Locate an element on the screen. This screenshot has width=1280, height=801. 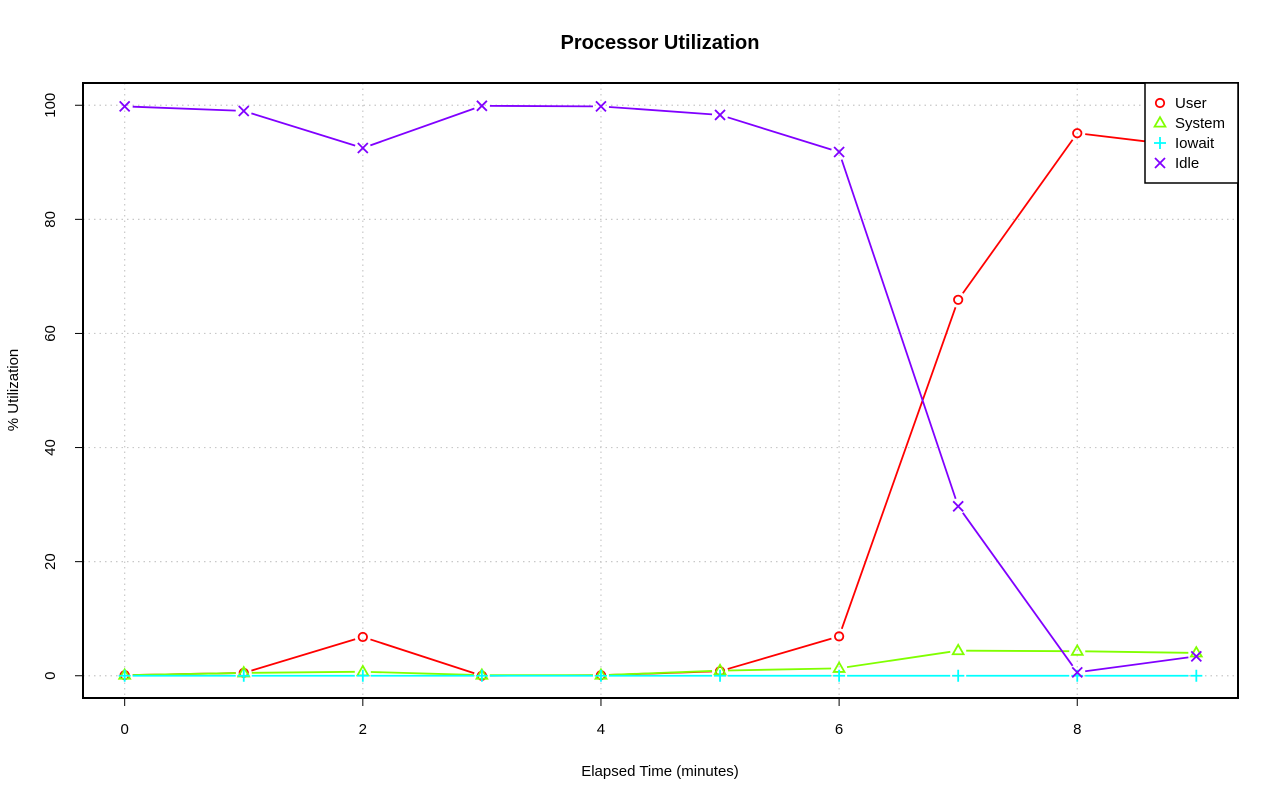
legend-marker-iowait is located at coordinates (1160, 143).